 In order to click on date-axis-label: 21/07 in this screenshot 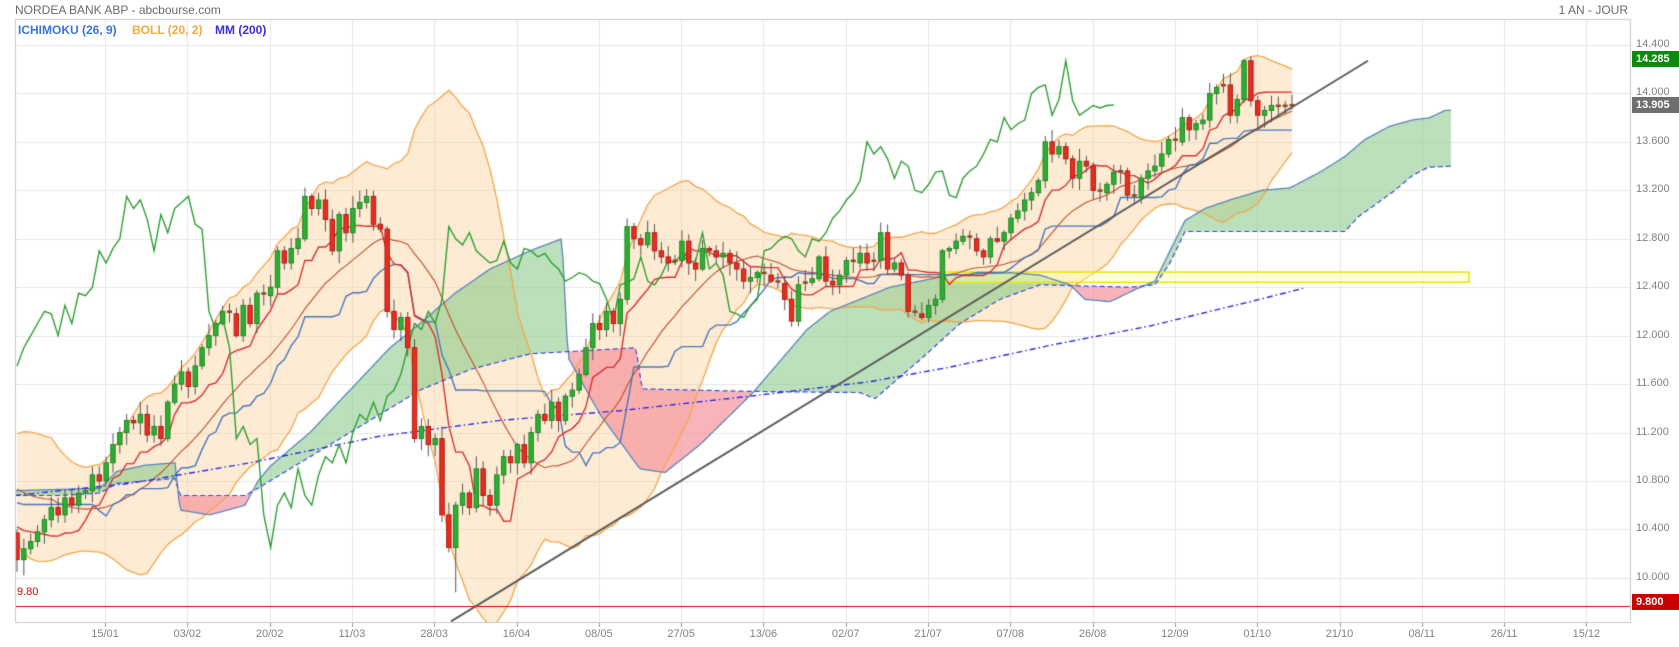, I will do `click(928, 634)`.